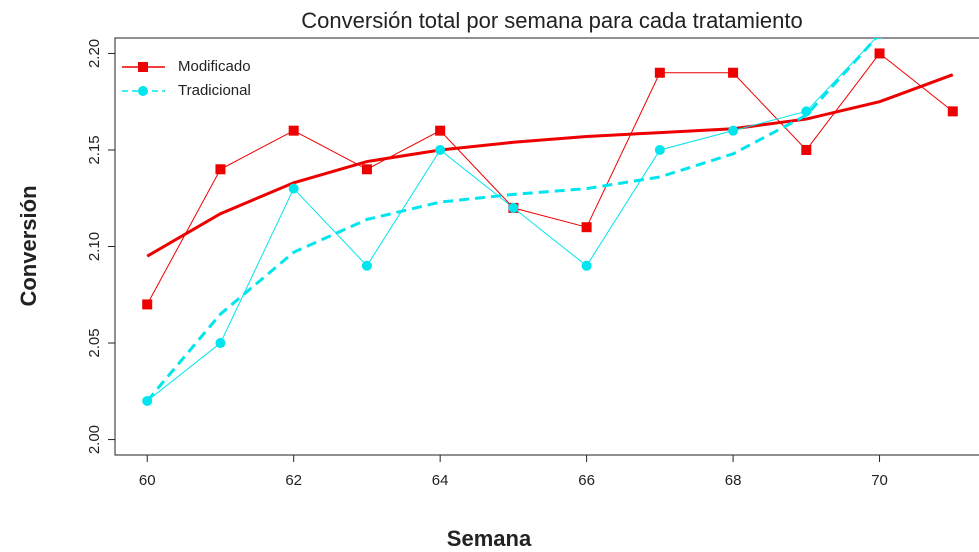  Describe the element at coordinates (94, 439) in the screenshot. I see `y-tick-label: 2.00` at that location.